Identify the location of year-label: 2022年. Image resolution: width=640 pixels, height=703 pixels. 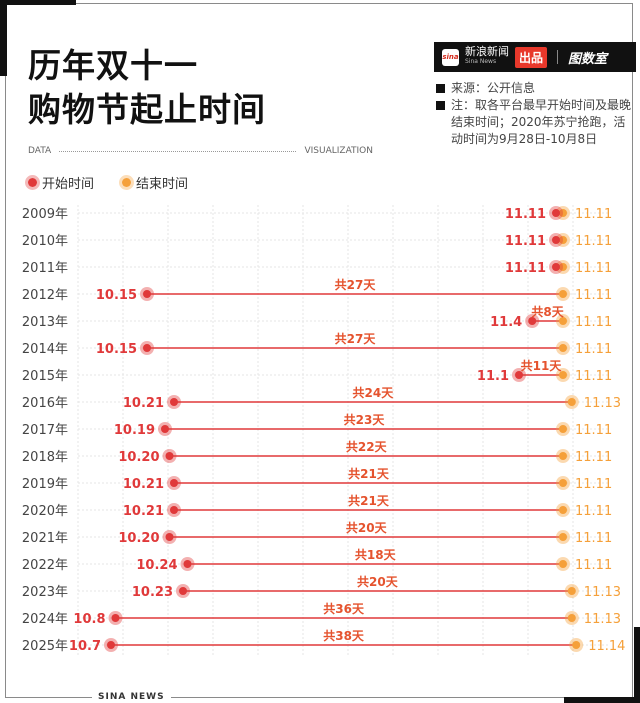
(45, 565).